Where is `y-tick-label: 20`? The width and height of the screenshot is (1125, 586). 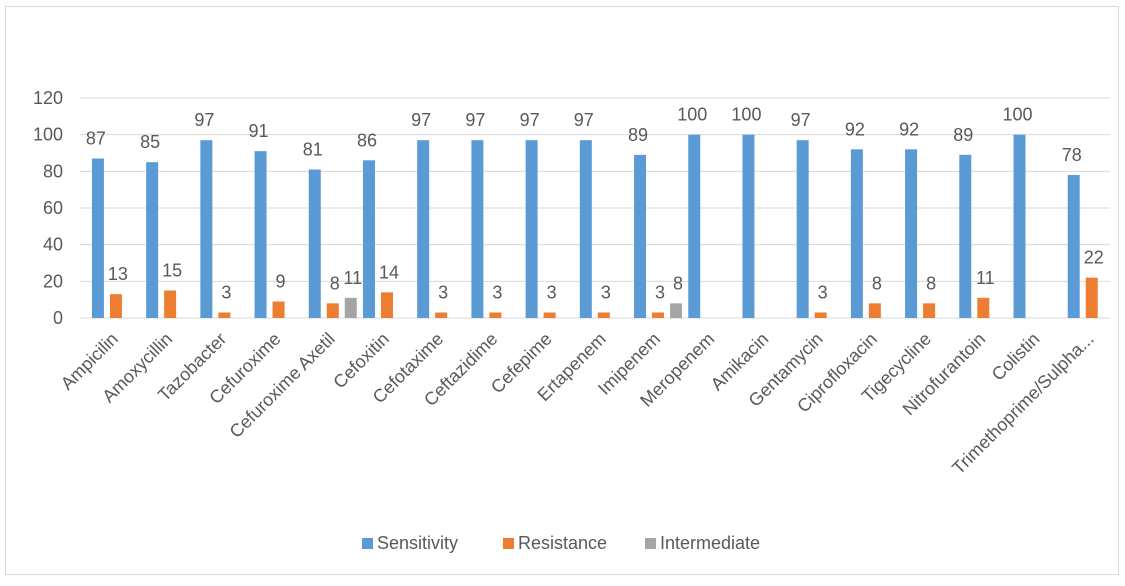
y-tick-label: 20 is located at coordinates (53, 281).